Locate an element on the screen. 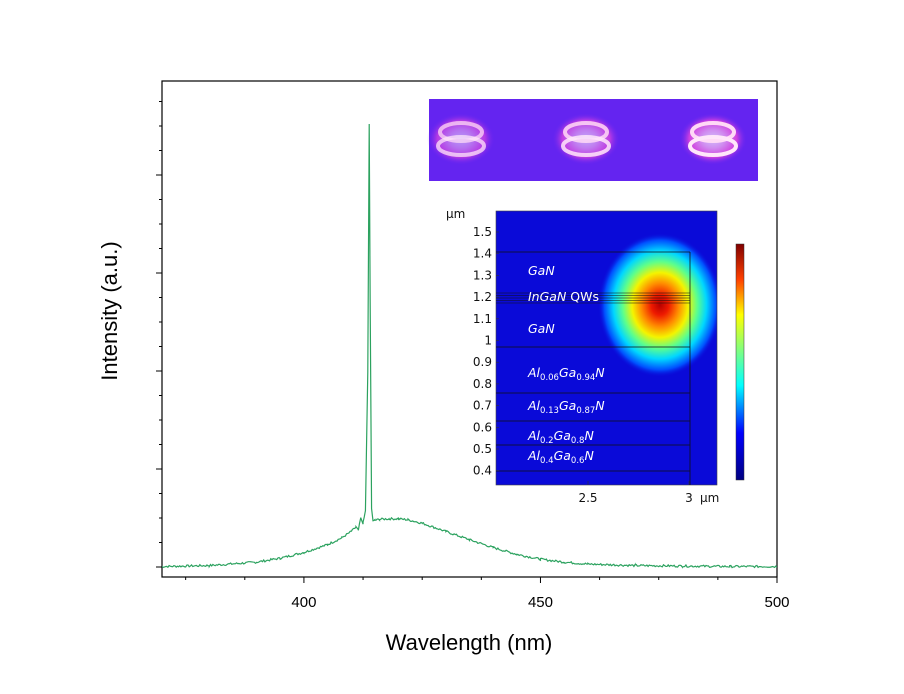  inset-y-tick-label: 1 is located at coordinates (488, 341).